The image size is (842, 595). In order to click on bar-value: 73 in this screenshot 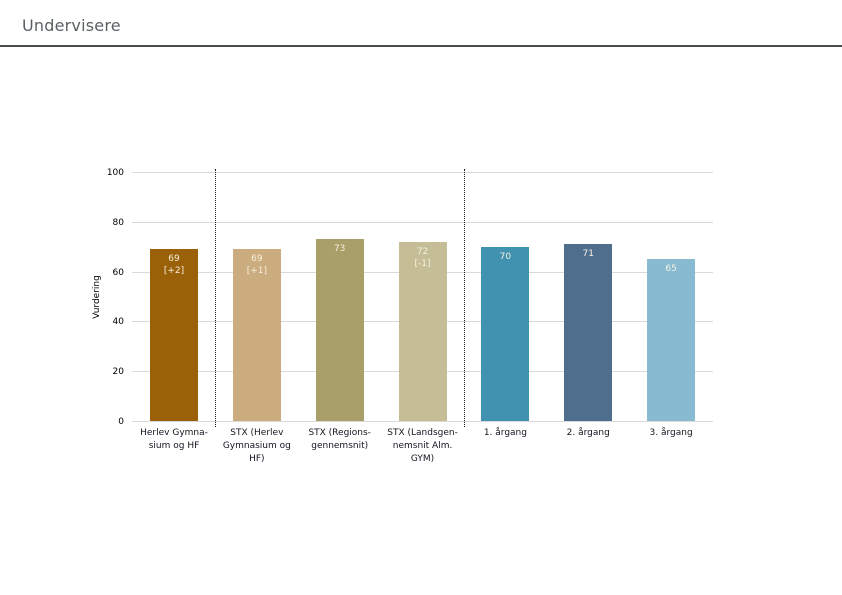, I will do `click(339, 249)`.